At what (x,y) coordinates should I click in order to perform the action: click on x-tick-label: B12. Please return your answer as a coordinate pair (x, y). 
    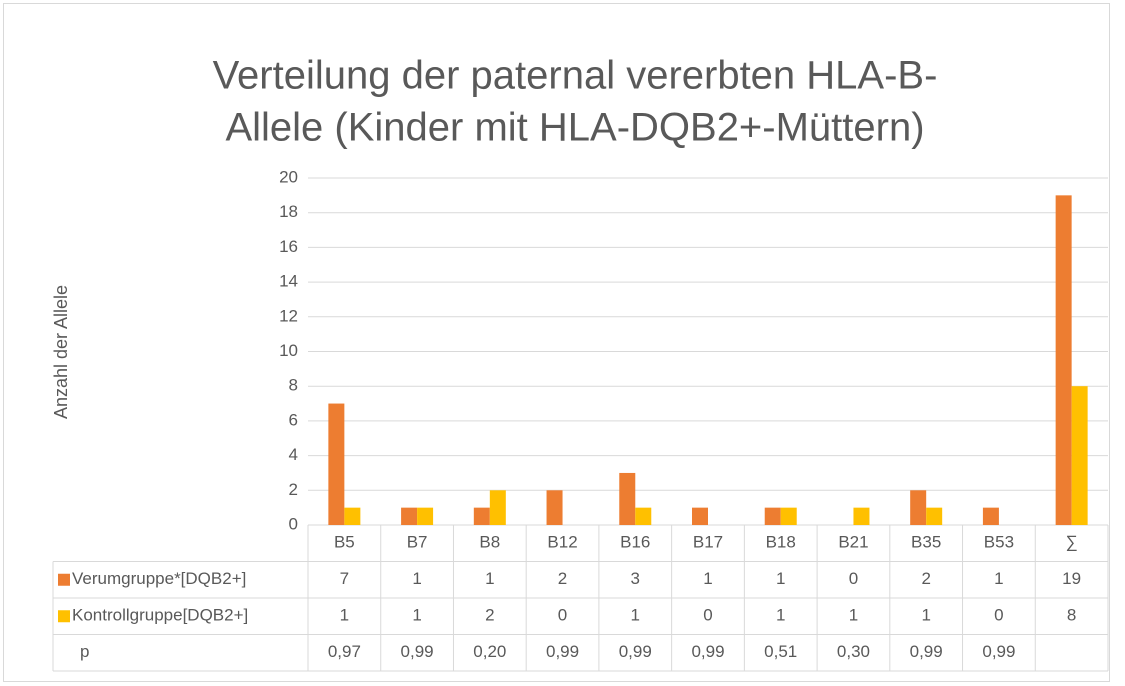
    Looking at the image, I should click on (562, 542).